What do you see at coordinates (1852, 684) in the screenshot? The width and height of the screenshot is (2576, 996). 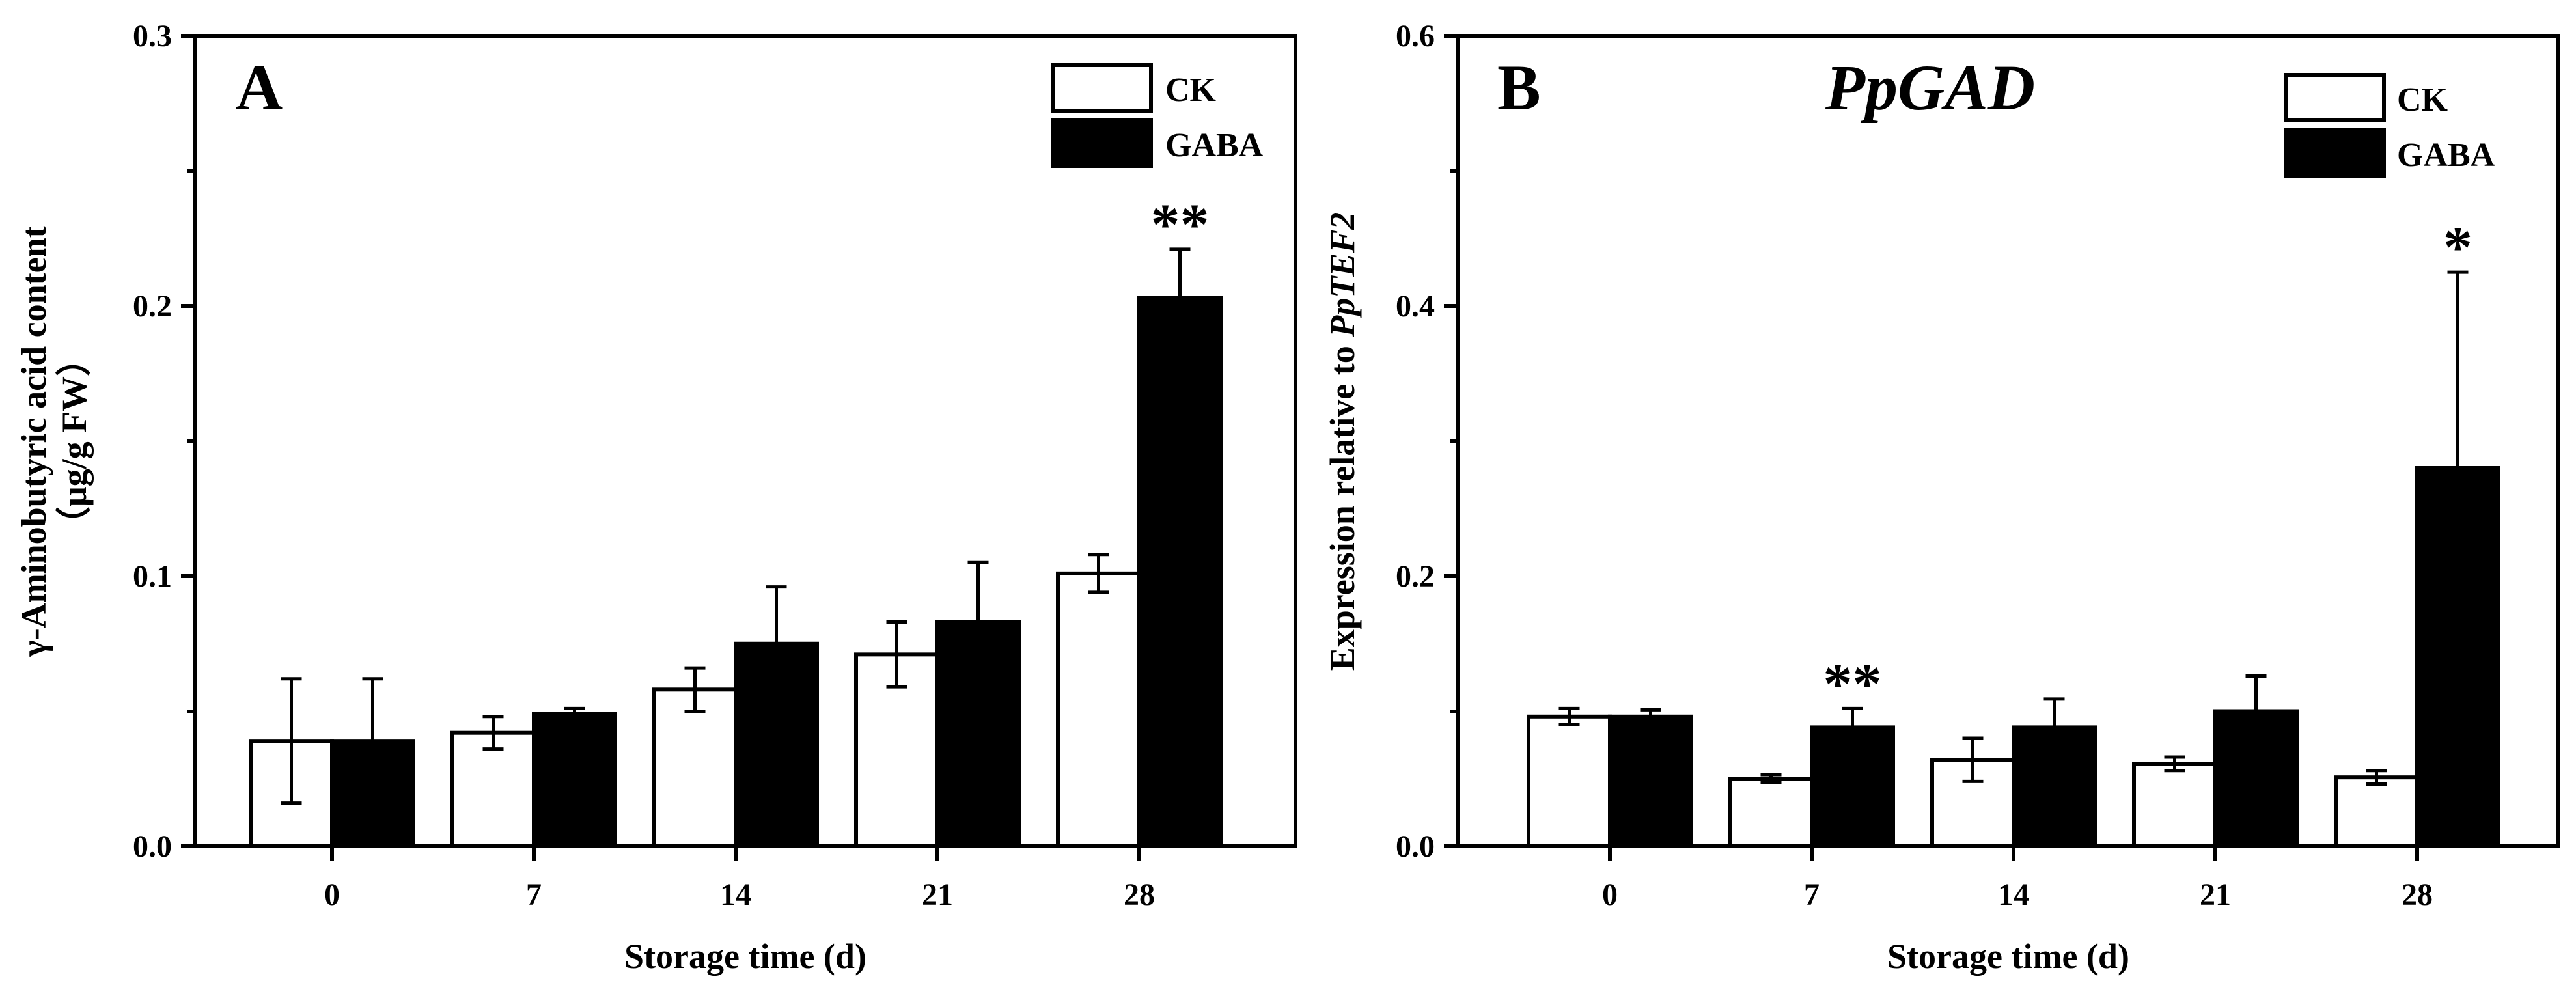 I see `panel-b-significance-day-7: **` at bounding box center [1852, 684].